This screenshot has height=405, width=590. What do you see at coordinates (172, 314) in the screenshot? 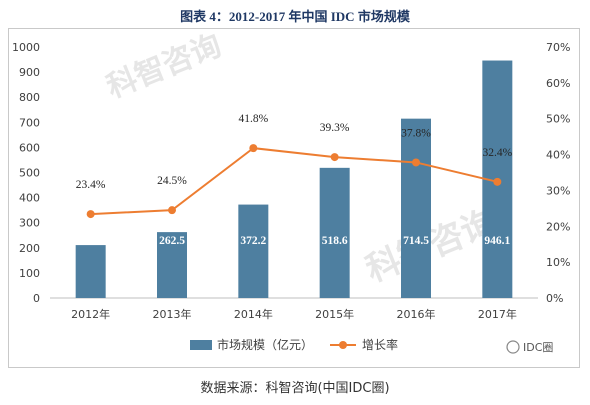
I see `x-tick-label: 2013年` at bounding box center [172, 314].